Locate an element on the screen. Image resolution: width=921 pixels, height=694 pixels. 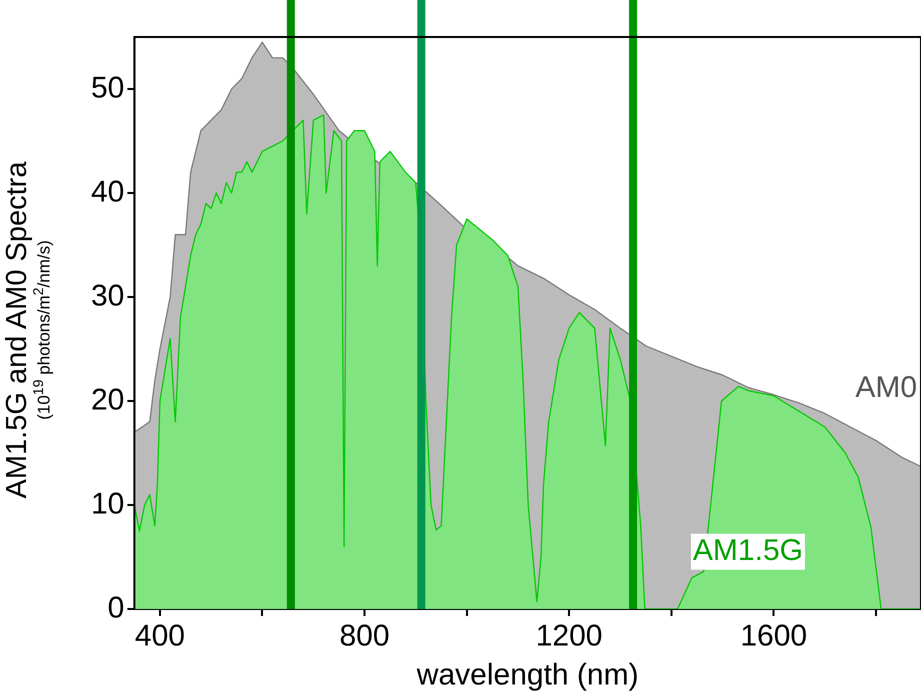
series-label: AM1.5G is located at coordinates (747, 551).